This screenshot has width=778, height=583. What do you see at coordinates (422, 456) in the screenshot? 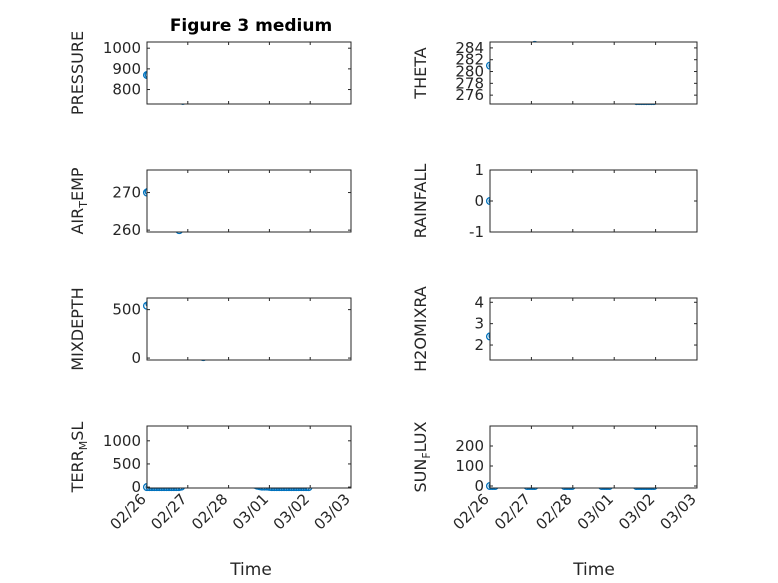
I see `sunflux-ylabel: SUNFLUX` at bounding box center [422, 456].